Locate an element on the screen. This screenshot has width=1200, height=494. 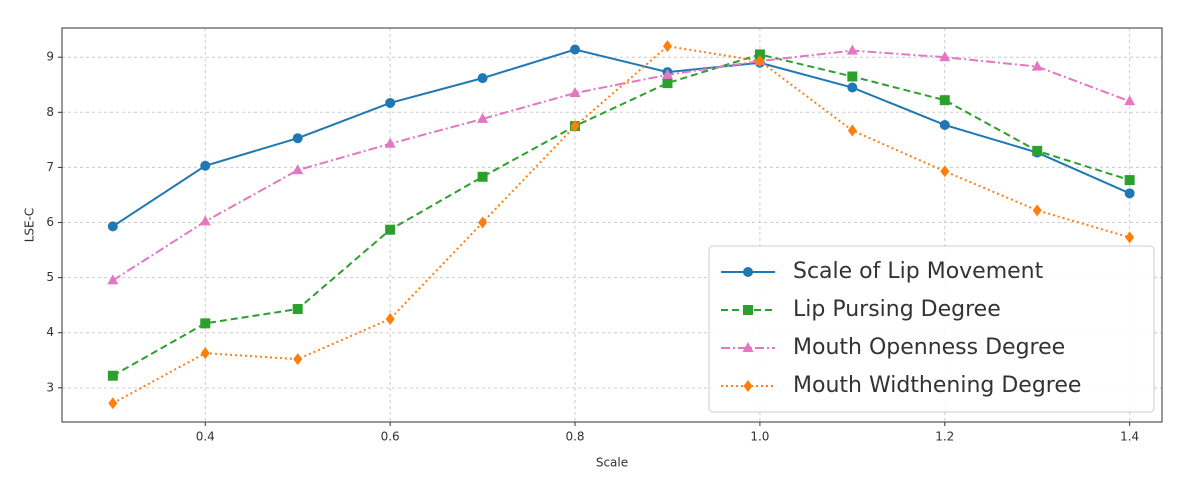
x-tick-label: 1.0 is located at coordinates (759, 437).